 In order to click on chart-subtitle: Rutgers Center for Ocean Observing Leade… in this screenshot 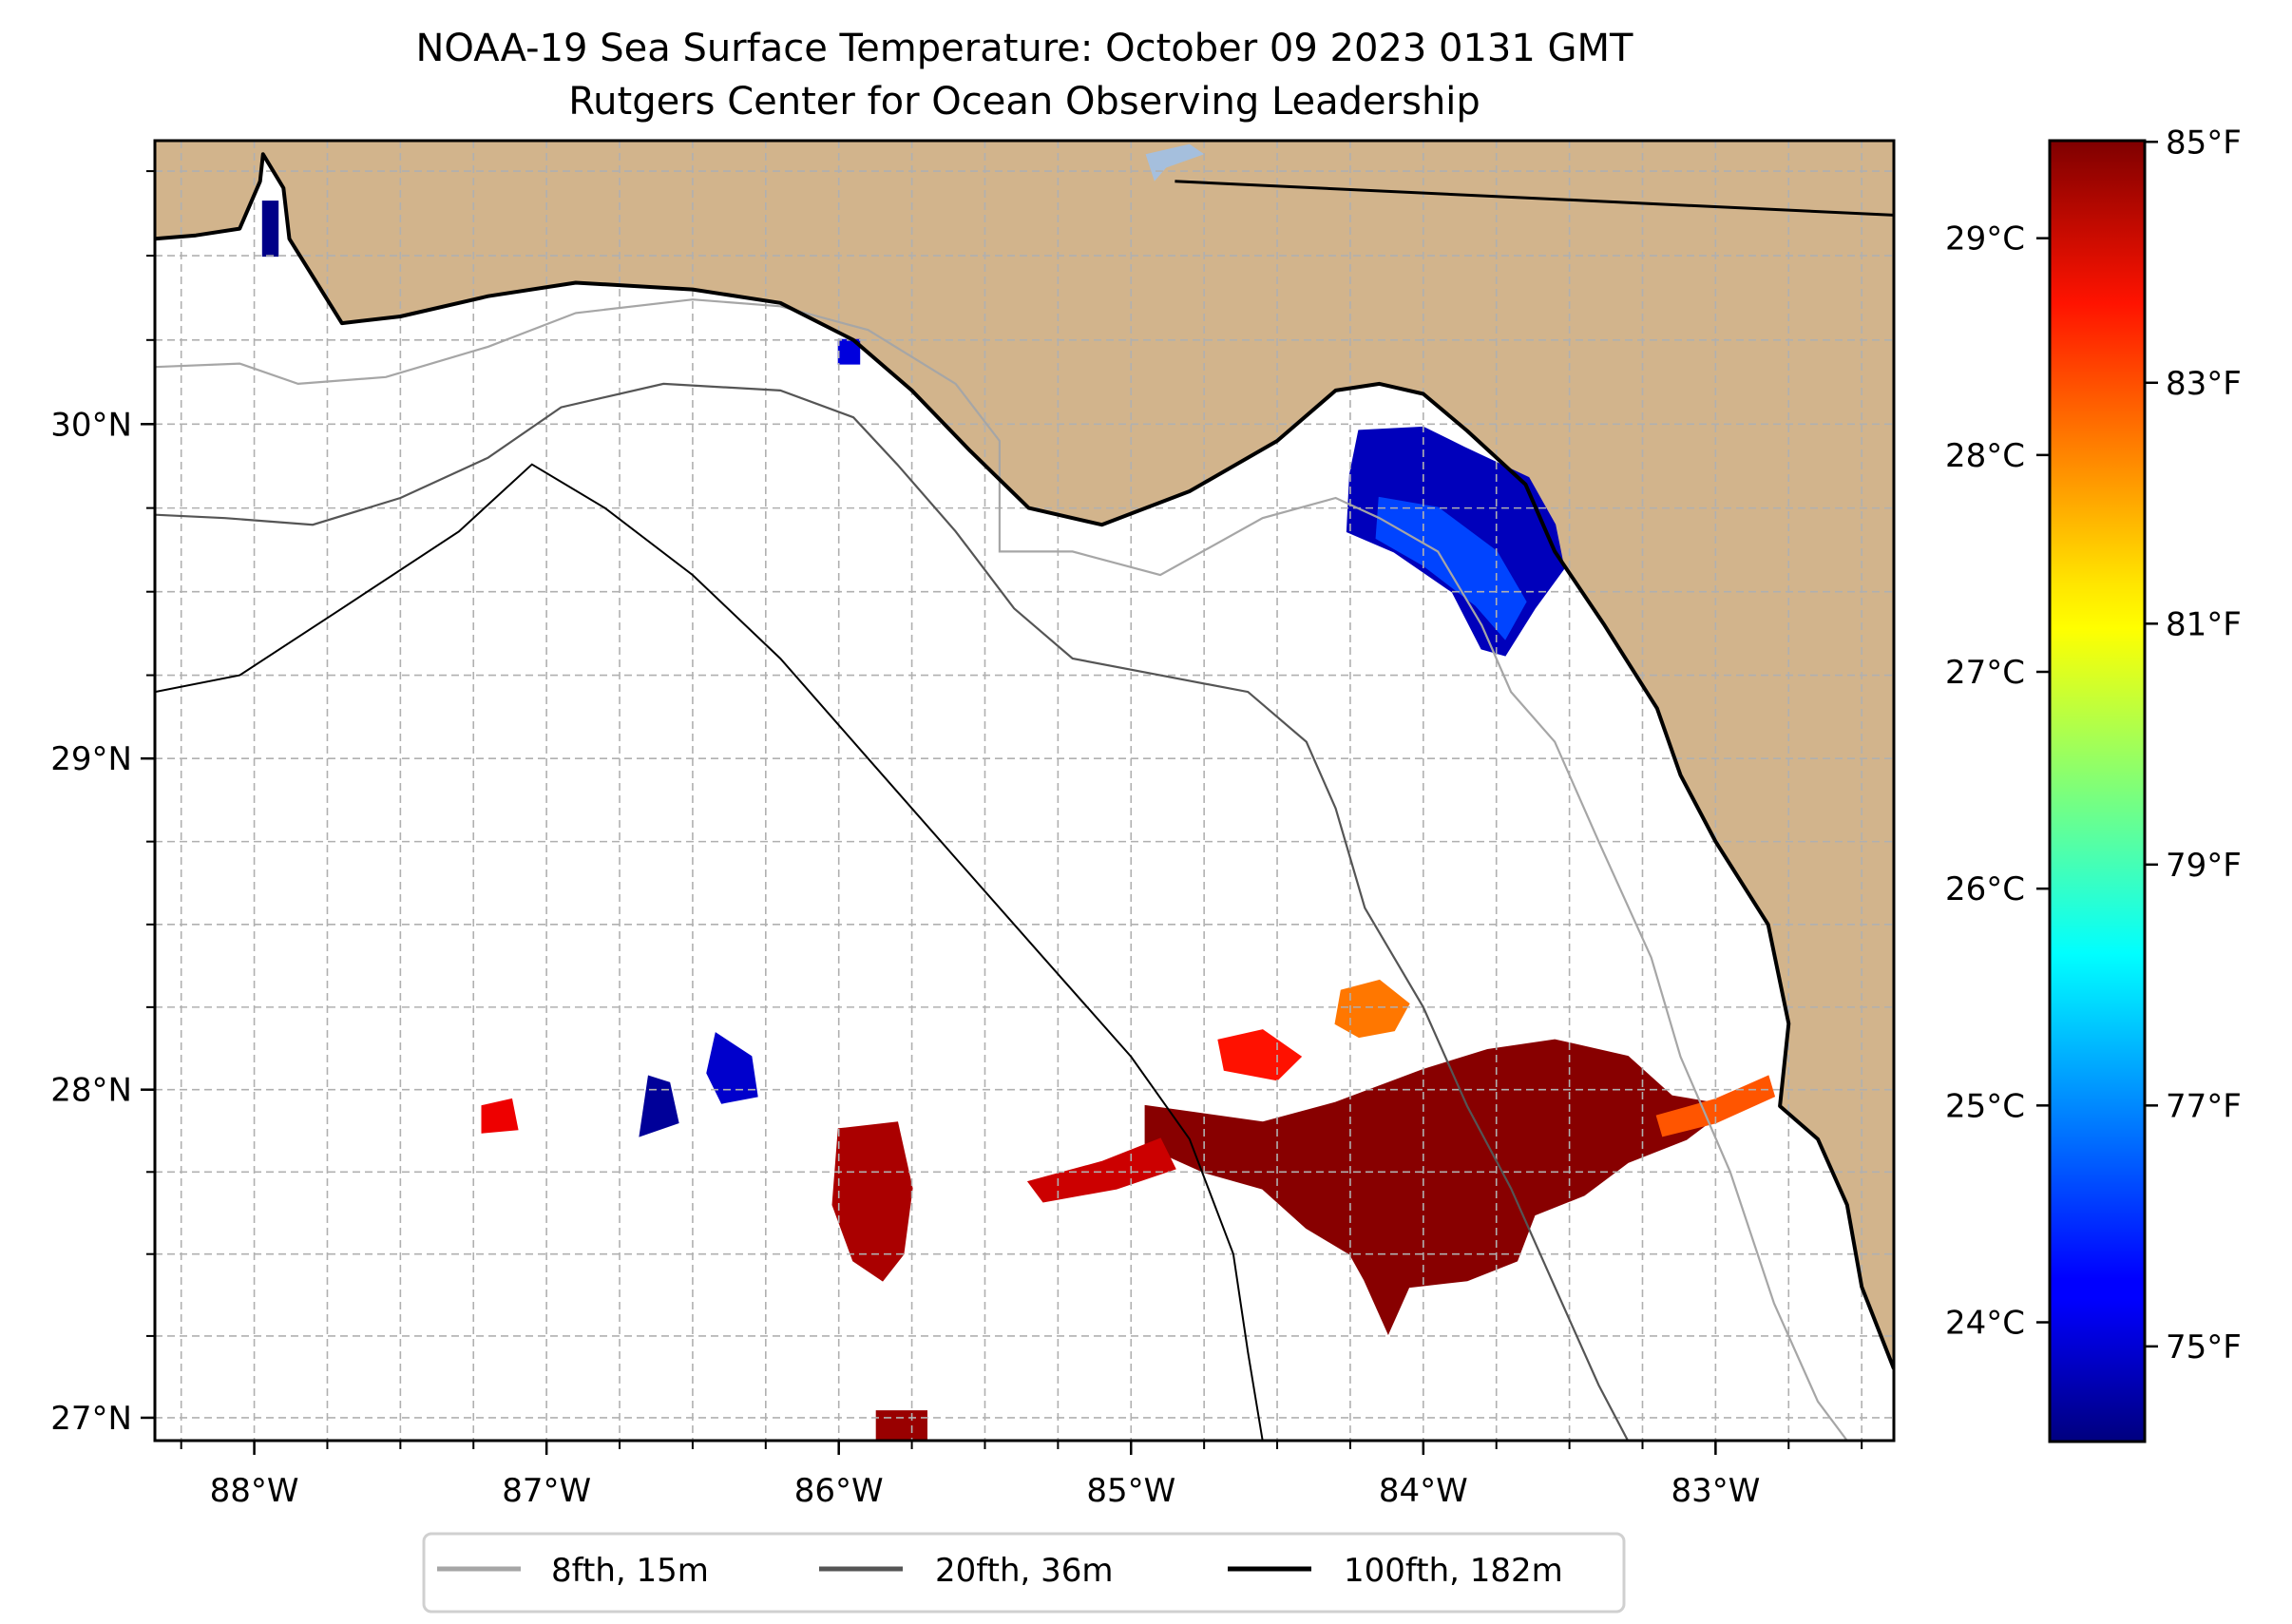, I will do `click(1024, 102)`.